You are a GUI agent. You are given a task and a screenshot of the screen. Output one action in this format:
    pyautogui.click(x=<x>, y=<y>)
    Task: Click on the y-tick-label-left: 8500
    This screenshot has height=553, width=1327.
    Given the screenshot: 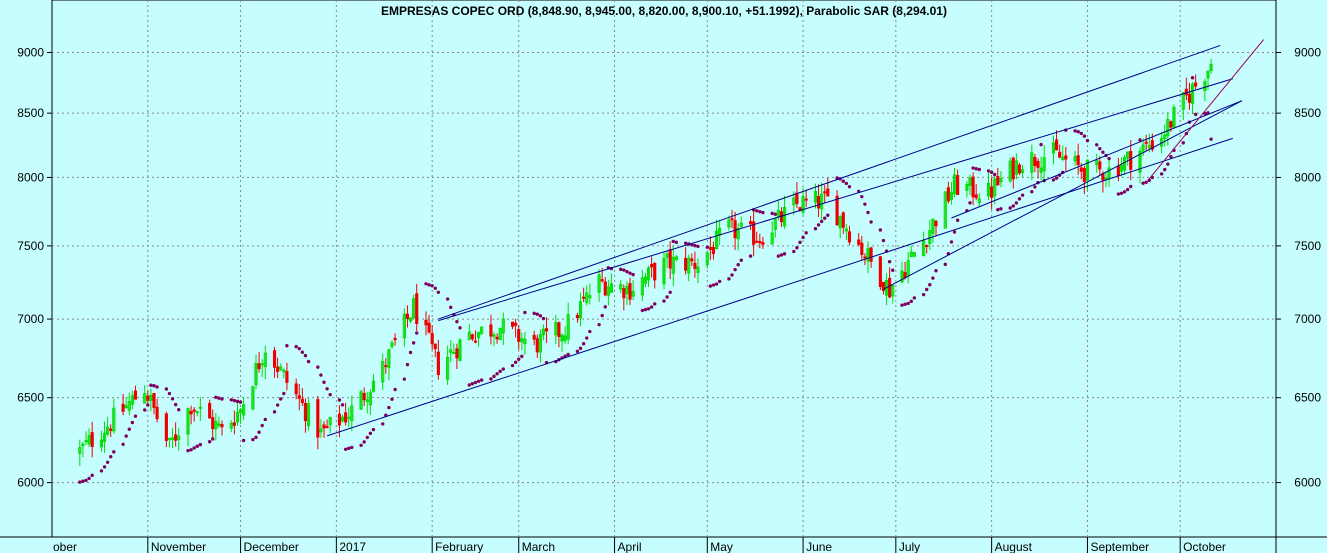 What is the action you would take?
    pyautogui.click(x=30, y=113)
    